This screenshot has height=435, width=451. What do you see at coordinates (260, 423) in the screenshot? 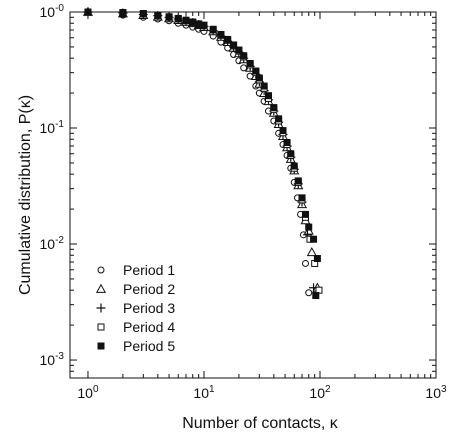
I see `x-axis-label: Number of contacts, κ` at bounding box center [260, 423].